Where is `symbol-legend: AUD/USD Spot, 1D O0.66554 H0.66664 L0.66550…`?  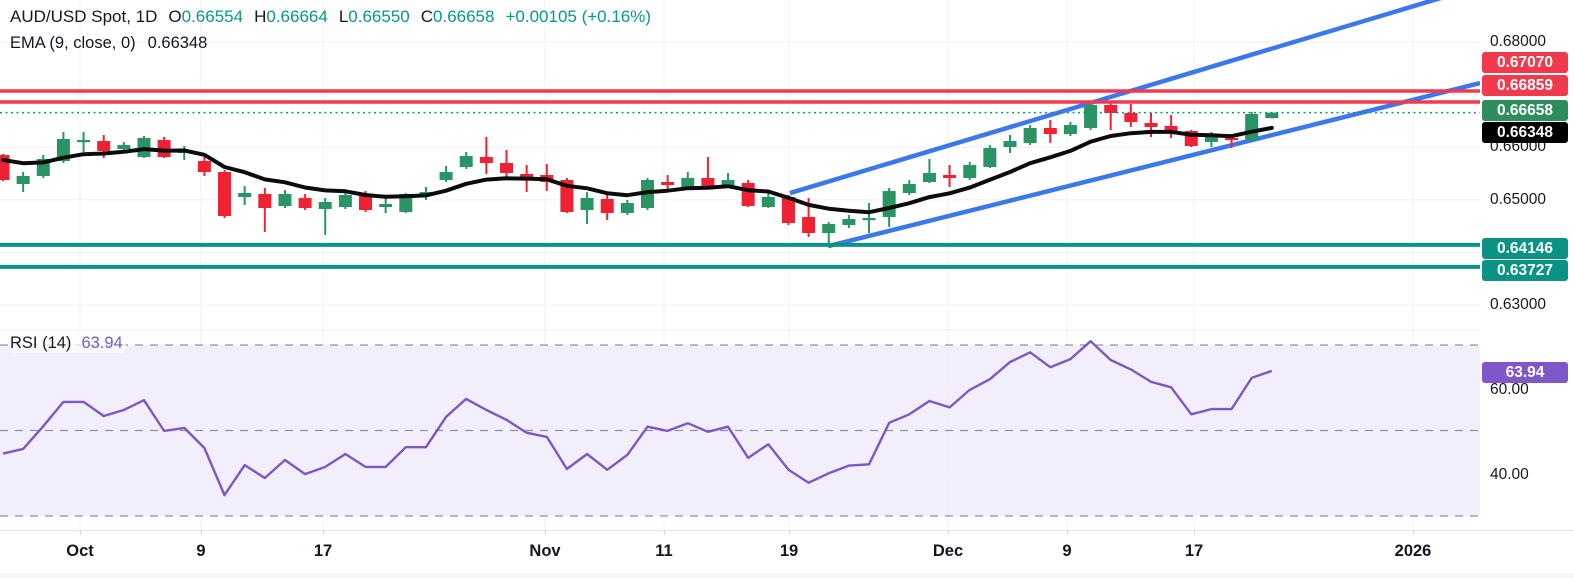 symbol-legend: AUD/USD Spot, 1D O0.66554 H0.66664 L0.66550… is located at coordinates (330, 17).